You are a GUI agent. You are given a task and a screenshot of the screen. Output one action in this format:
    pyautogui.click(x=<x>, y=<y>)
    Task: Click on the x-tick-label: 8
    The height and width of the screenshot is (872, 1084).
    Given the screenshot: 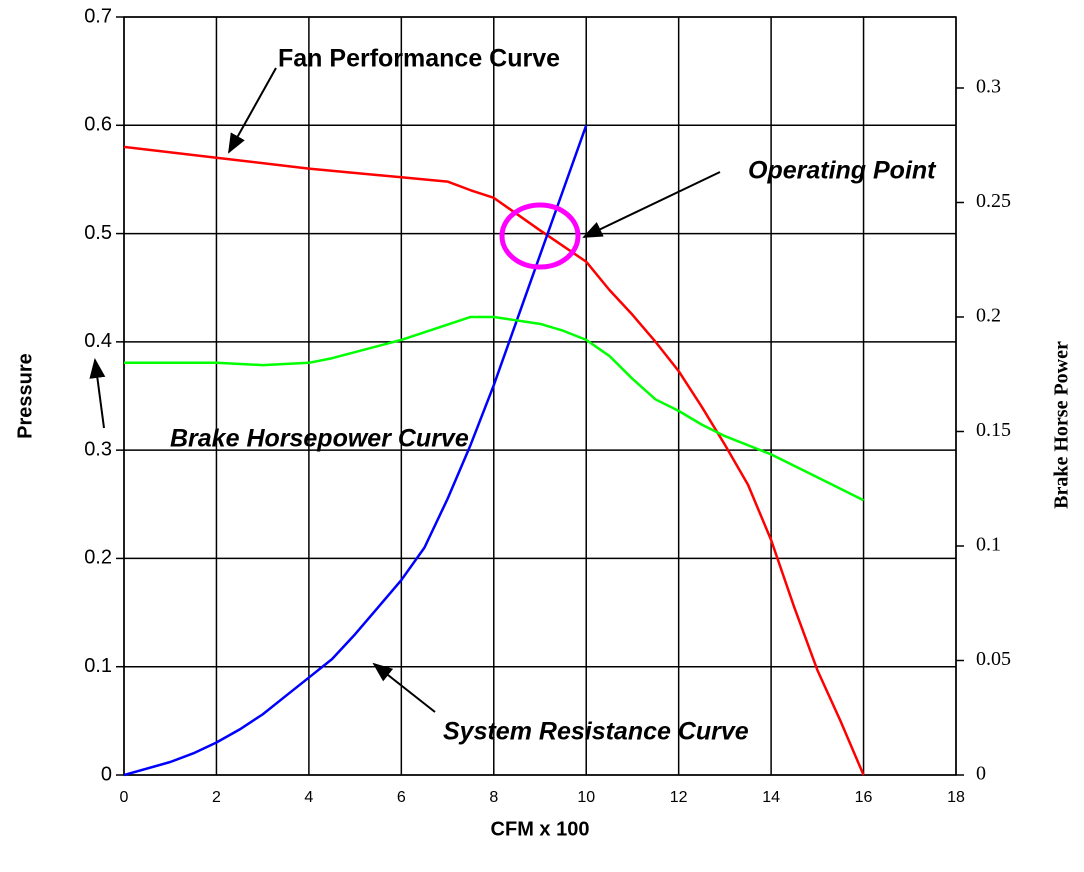 What is the action you would take?
    pyautogui.click(x=493, y=797)
    